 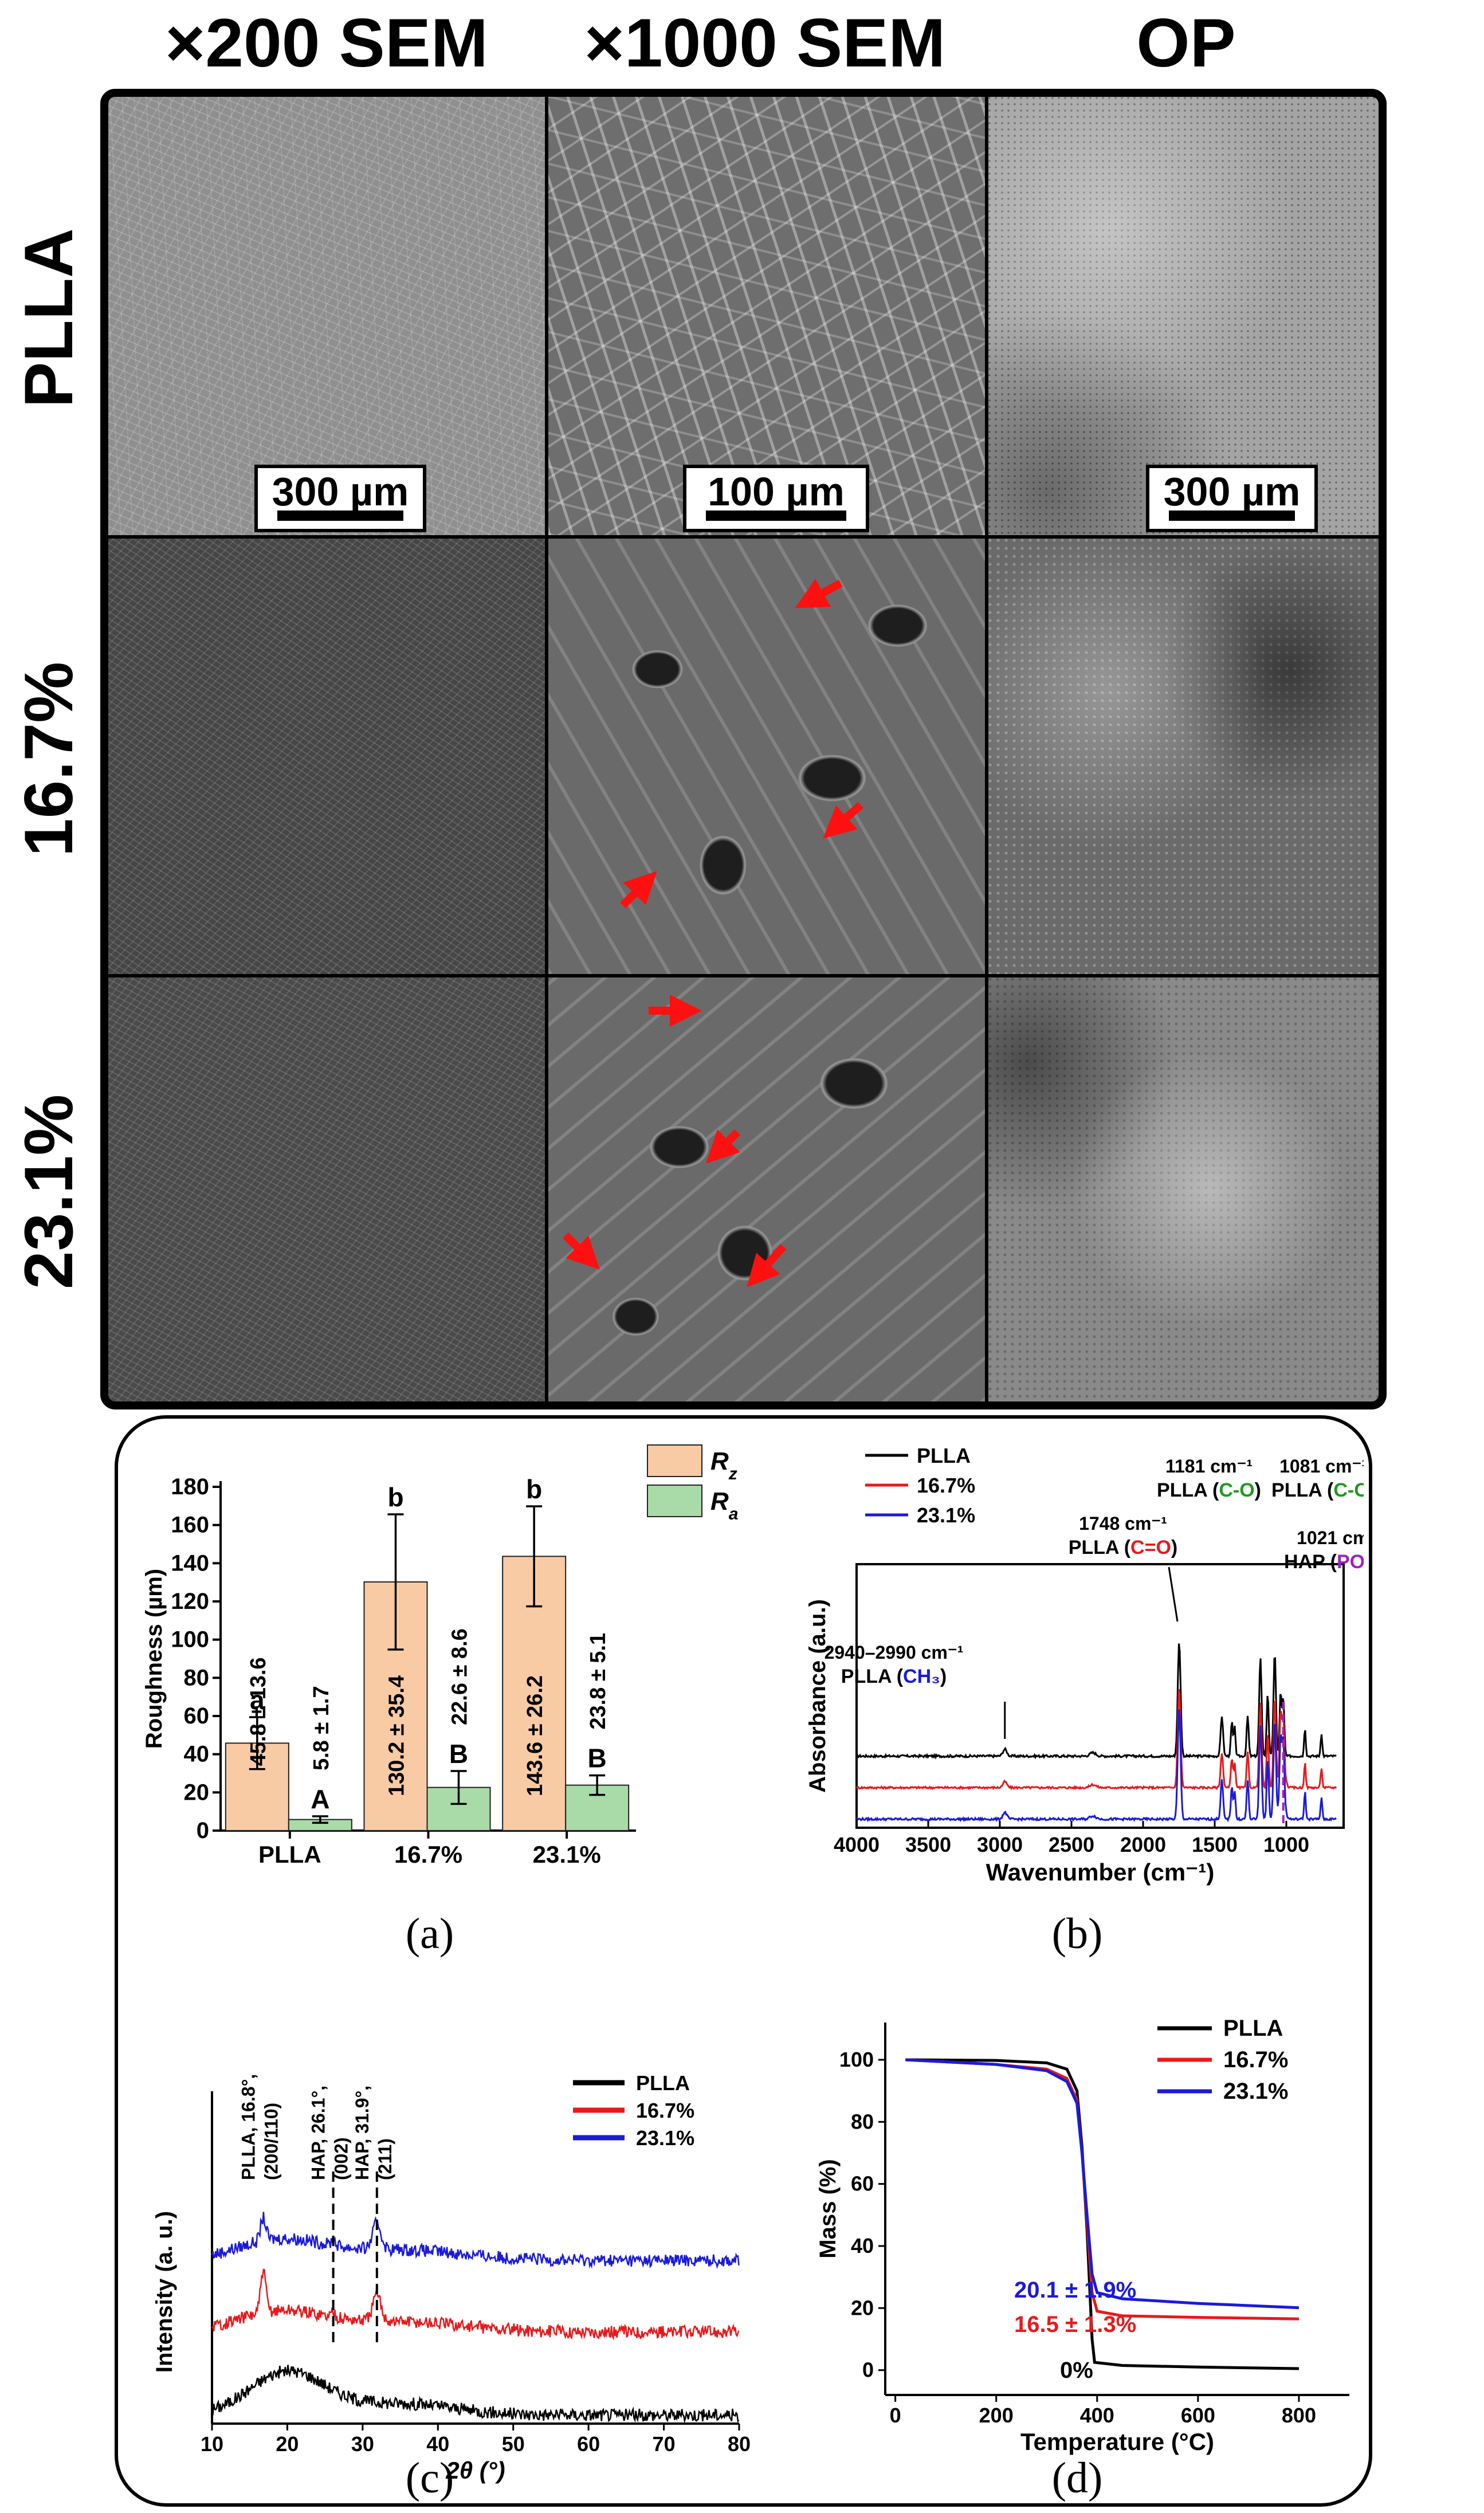 I want to click on sem-1000-23-1-image, so click(x=767, y=1189).